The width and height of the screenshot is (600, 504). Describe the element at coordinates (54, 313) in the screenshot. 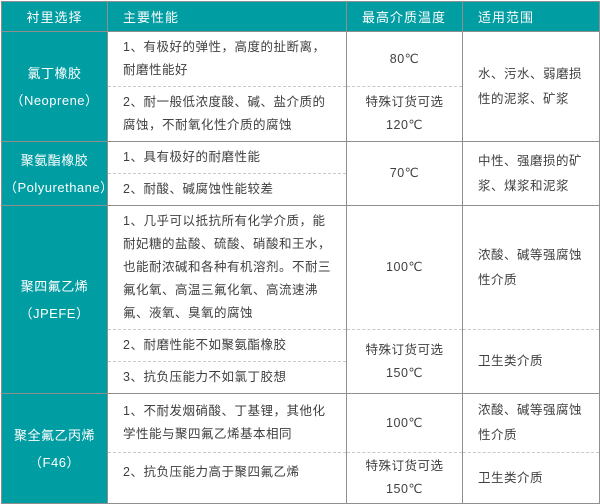

I see `material-code: （JPEFE）` at that location.